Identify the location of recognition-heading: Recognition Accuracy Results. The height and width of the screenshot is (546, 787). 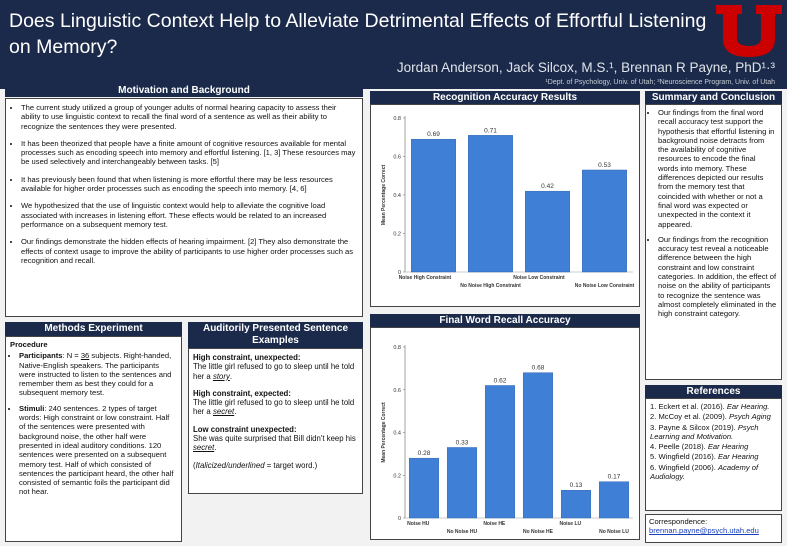
(505, 97).